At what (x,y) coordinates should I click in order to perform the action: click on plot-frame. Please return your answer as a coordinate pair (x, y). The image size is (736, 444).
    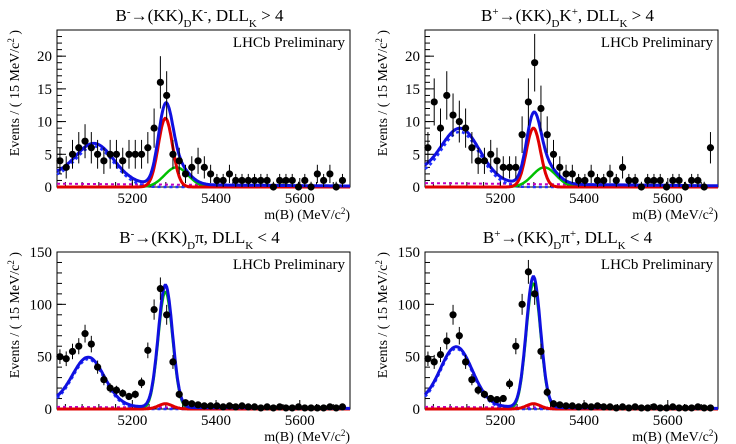
    Looking at the image, I should click on (571, 330).